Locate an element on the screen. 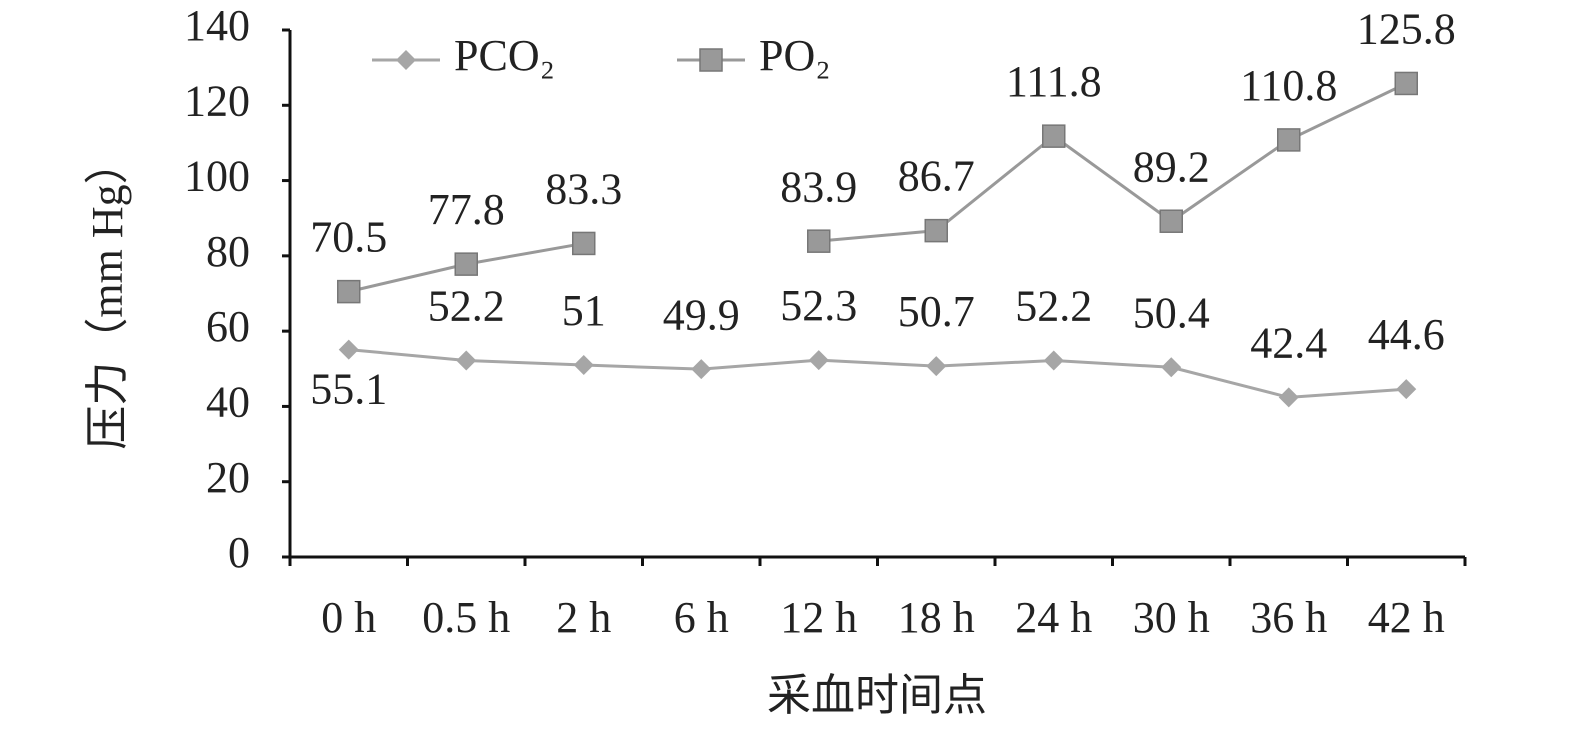 The width and height of the screenshot is (1575, 738). x-tick-label: 0 h is located at coordinates (348, 617).